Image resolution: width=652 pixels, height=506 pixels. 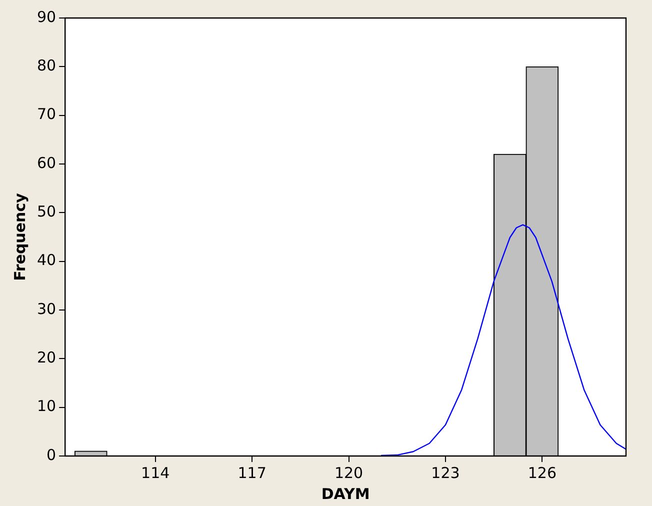 I want to click on y-tick-label: 0, so click(x=51, y=455).